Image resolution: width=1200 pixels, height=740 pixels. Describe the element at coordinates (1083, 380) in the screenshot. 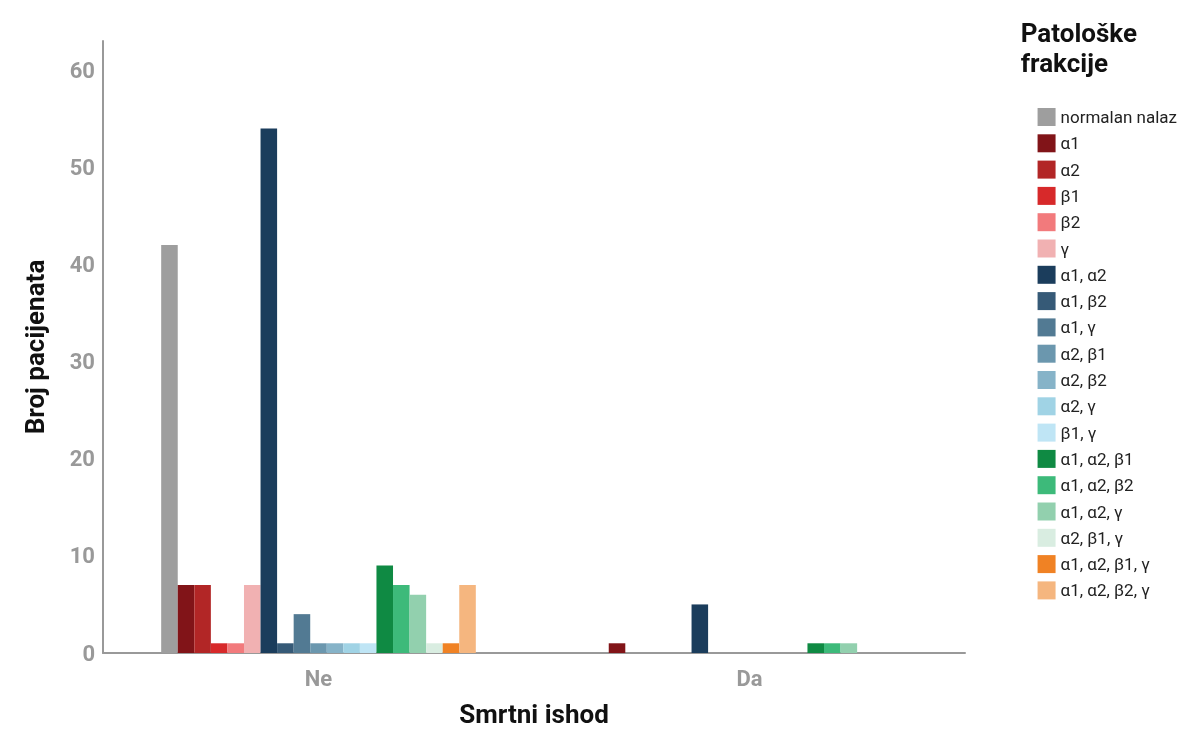

I see `legend-label: α2, β2` at that location.